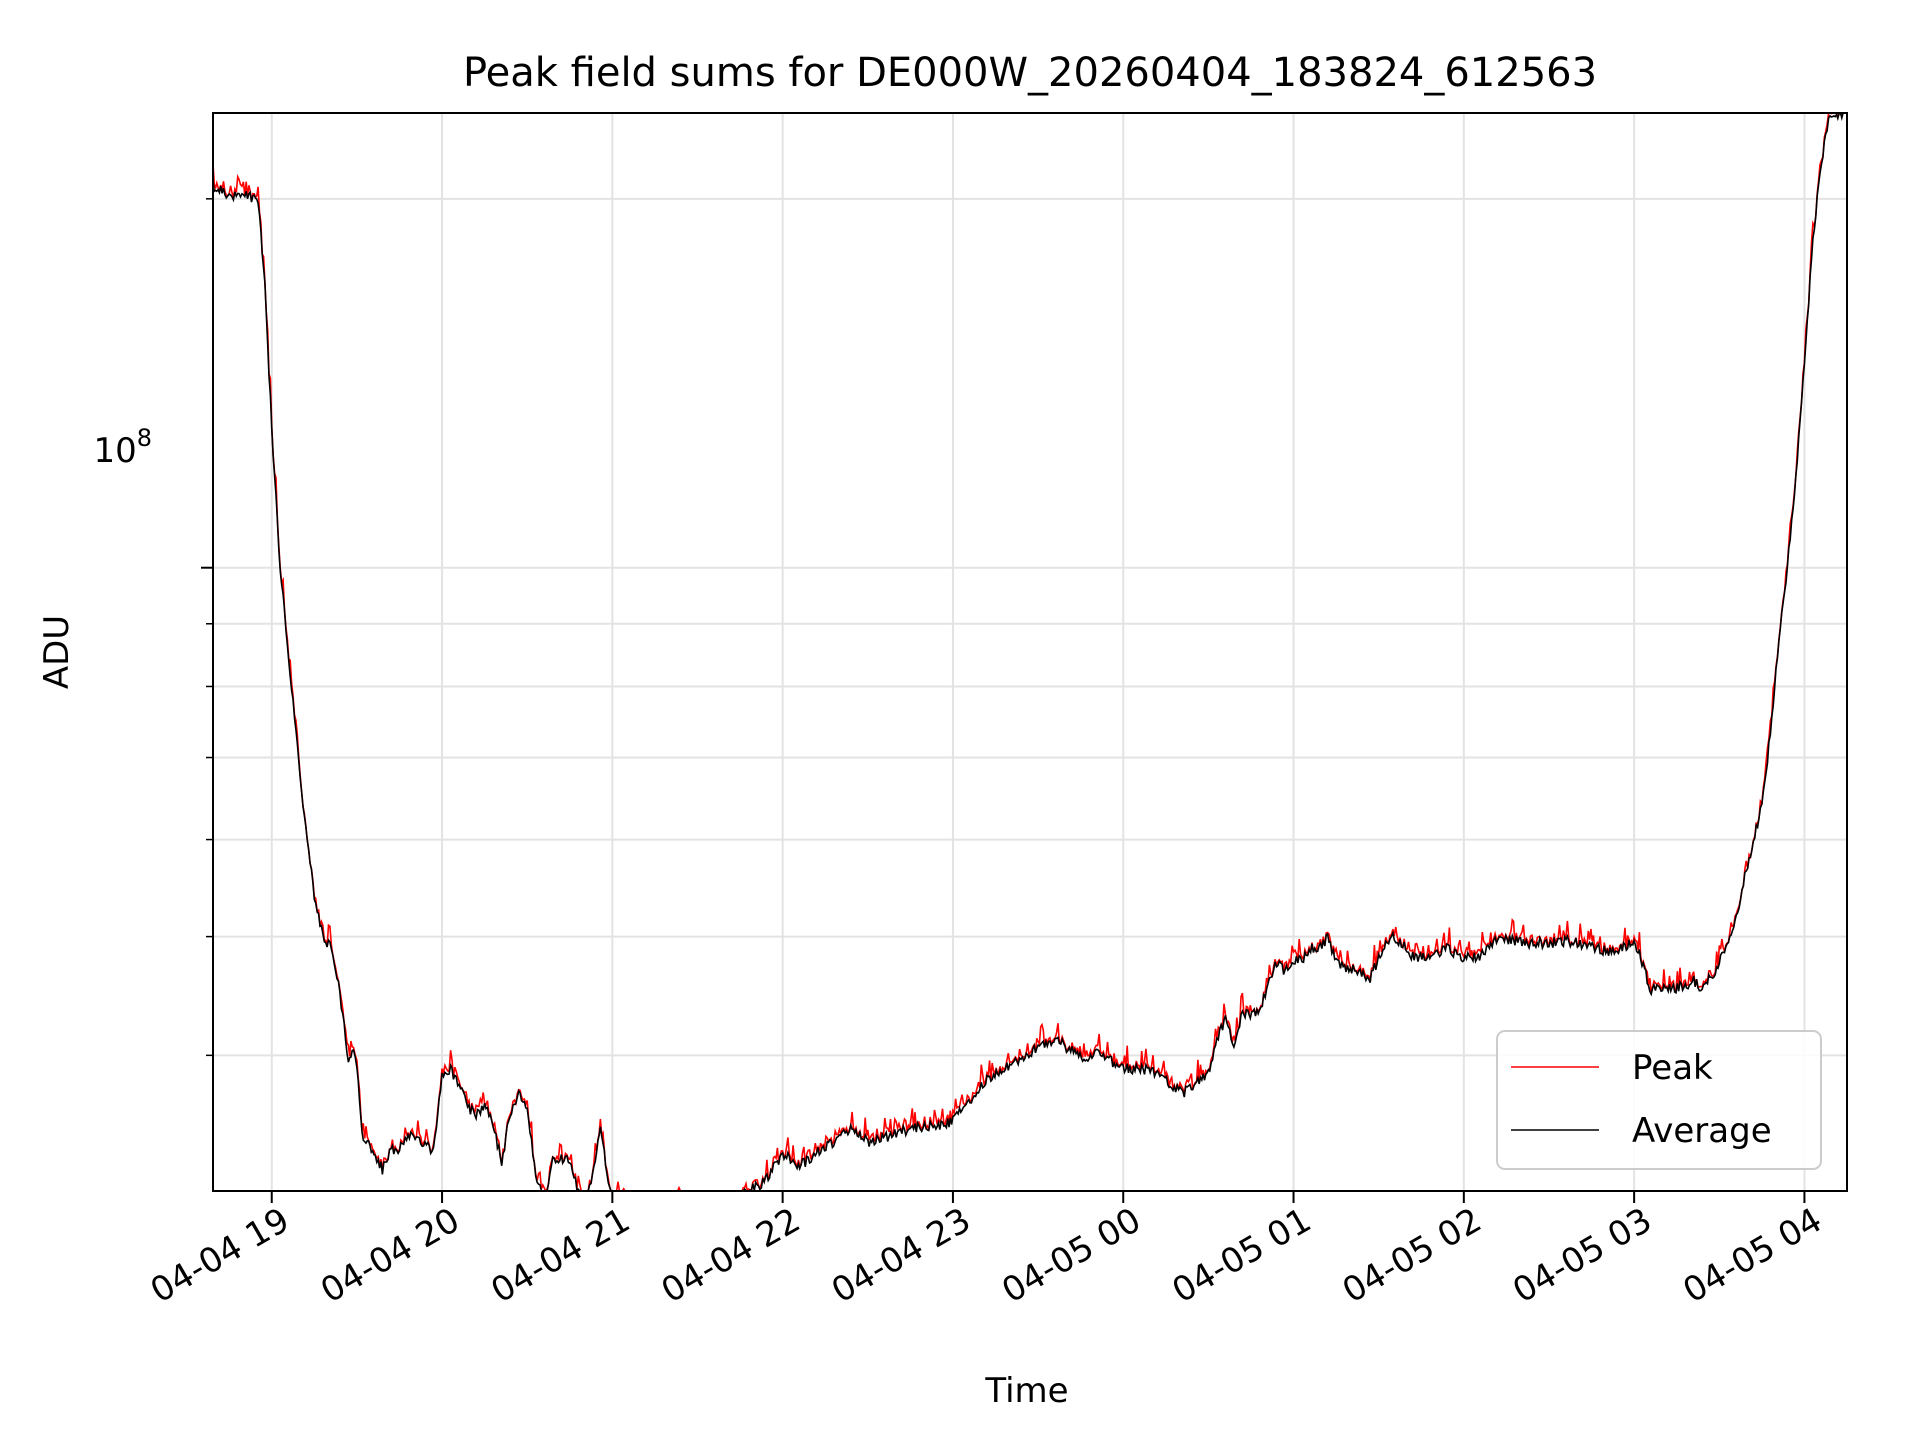  Describe the element at coordinates (1026, 1391) in the screenshot. I see `x-axis-label: Time` at that location.